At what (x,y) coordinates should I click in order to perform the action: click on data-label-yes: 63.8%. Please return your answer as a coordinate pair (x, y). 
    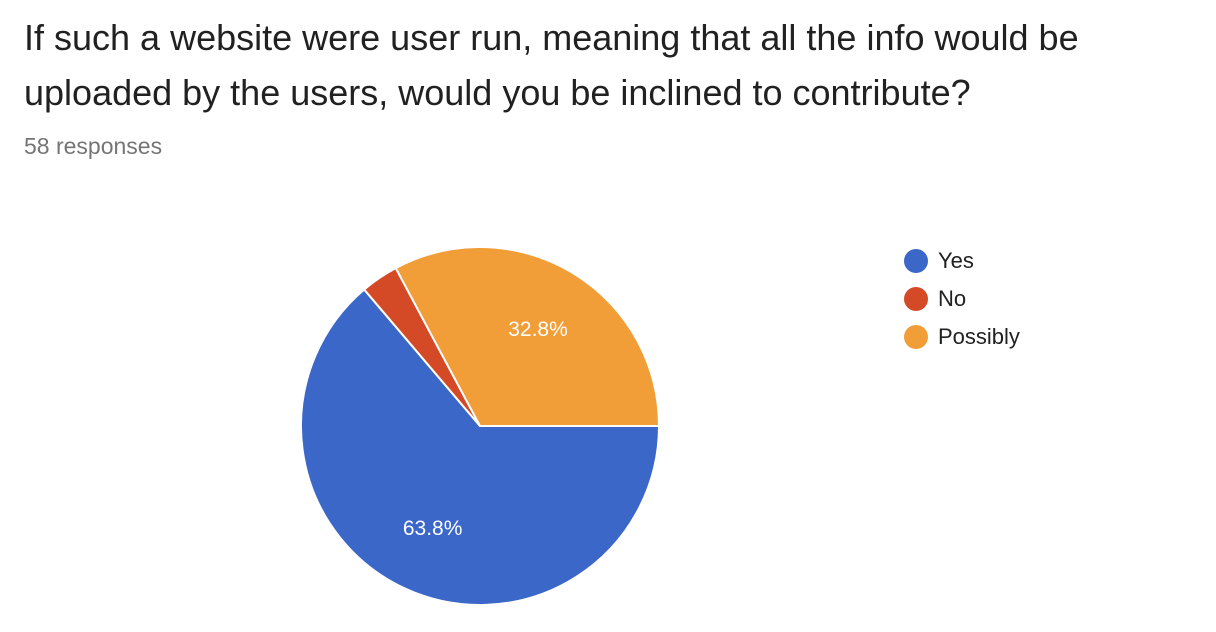
    Looking at the image, I should click on (433, 528).